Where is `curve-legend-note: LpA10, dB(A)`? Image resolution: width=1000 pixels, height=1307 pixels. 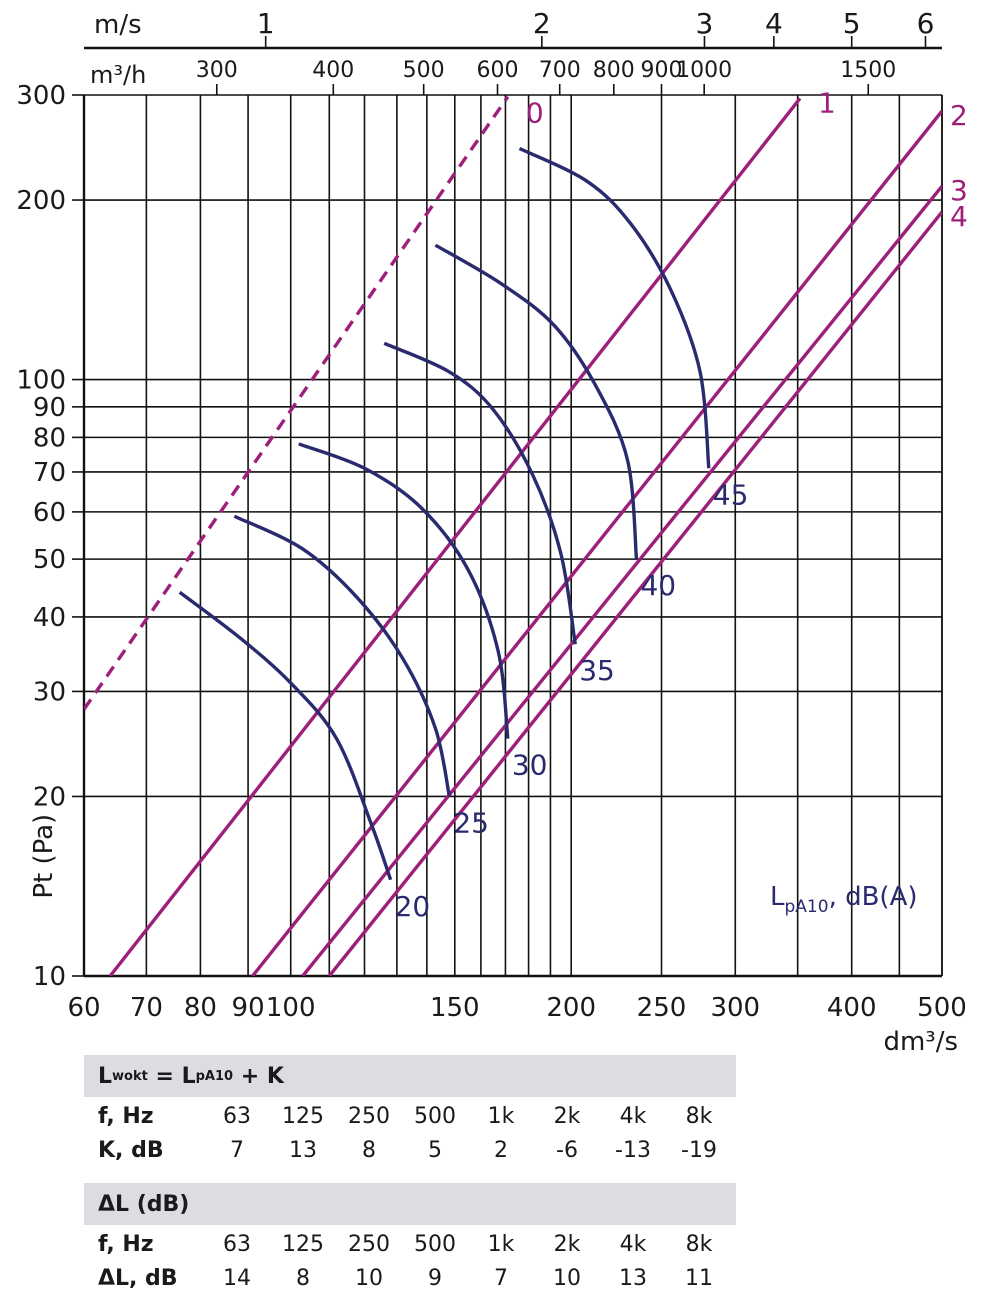 curve-legend-note: LpA10, dB(A) is located at coordinates (844, 899).